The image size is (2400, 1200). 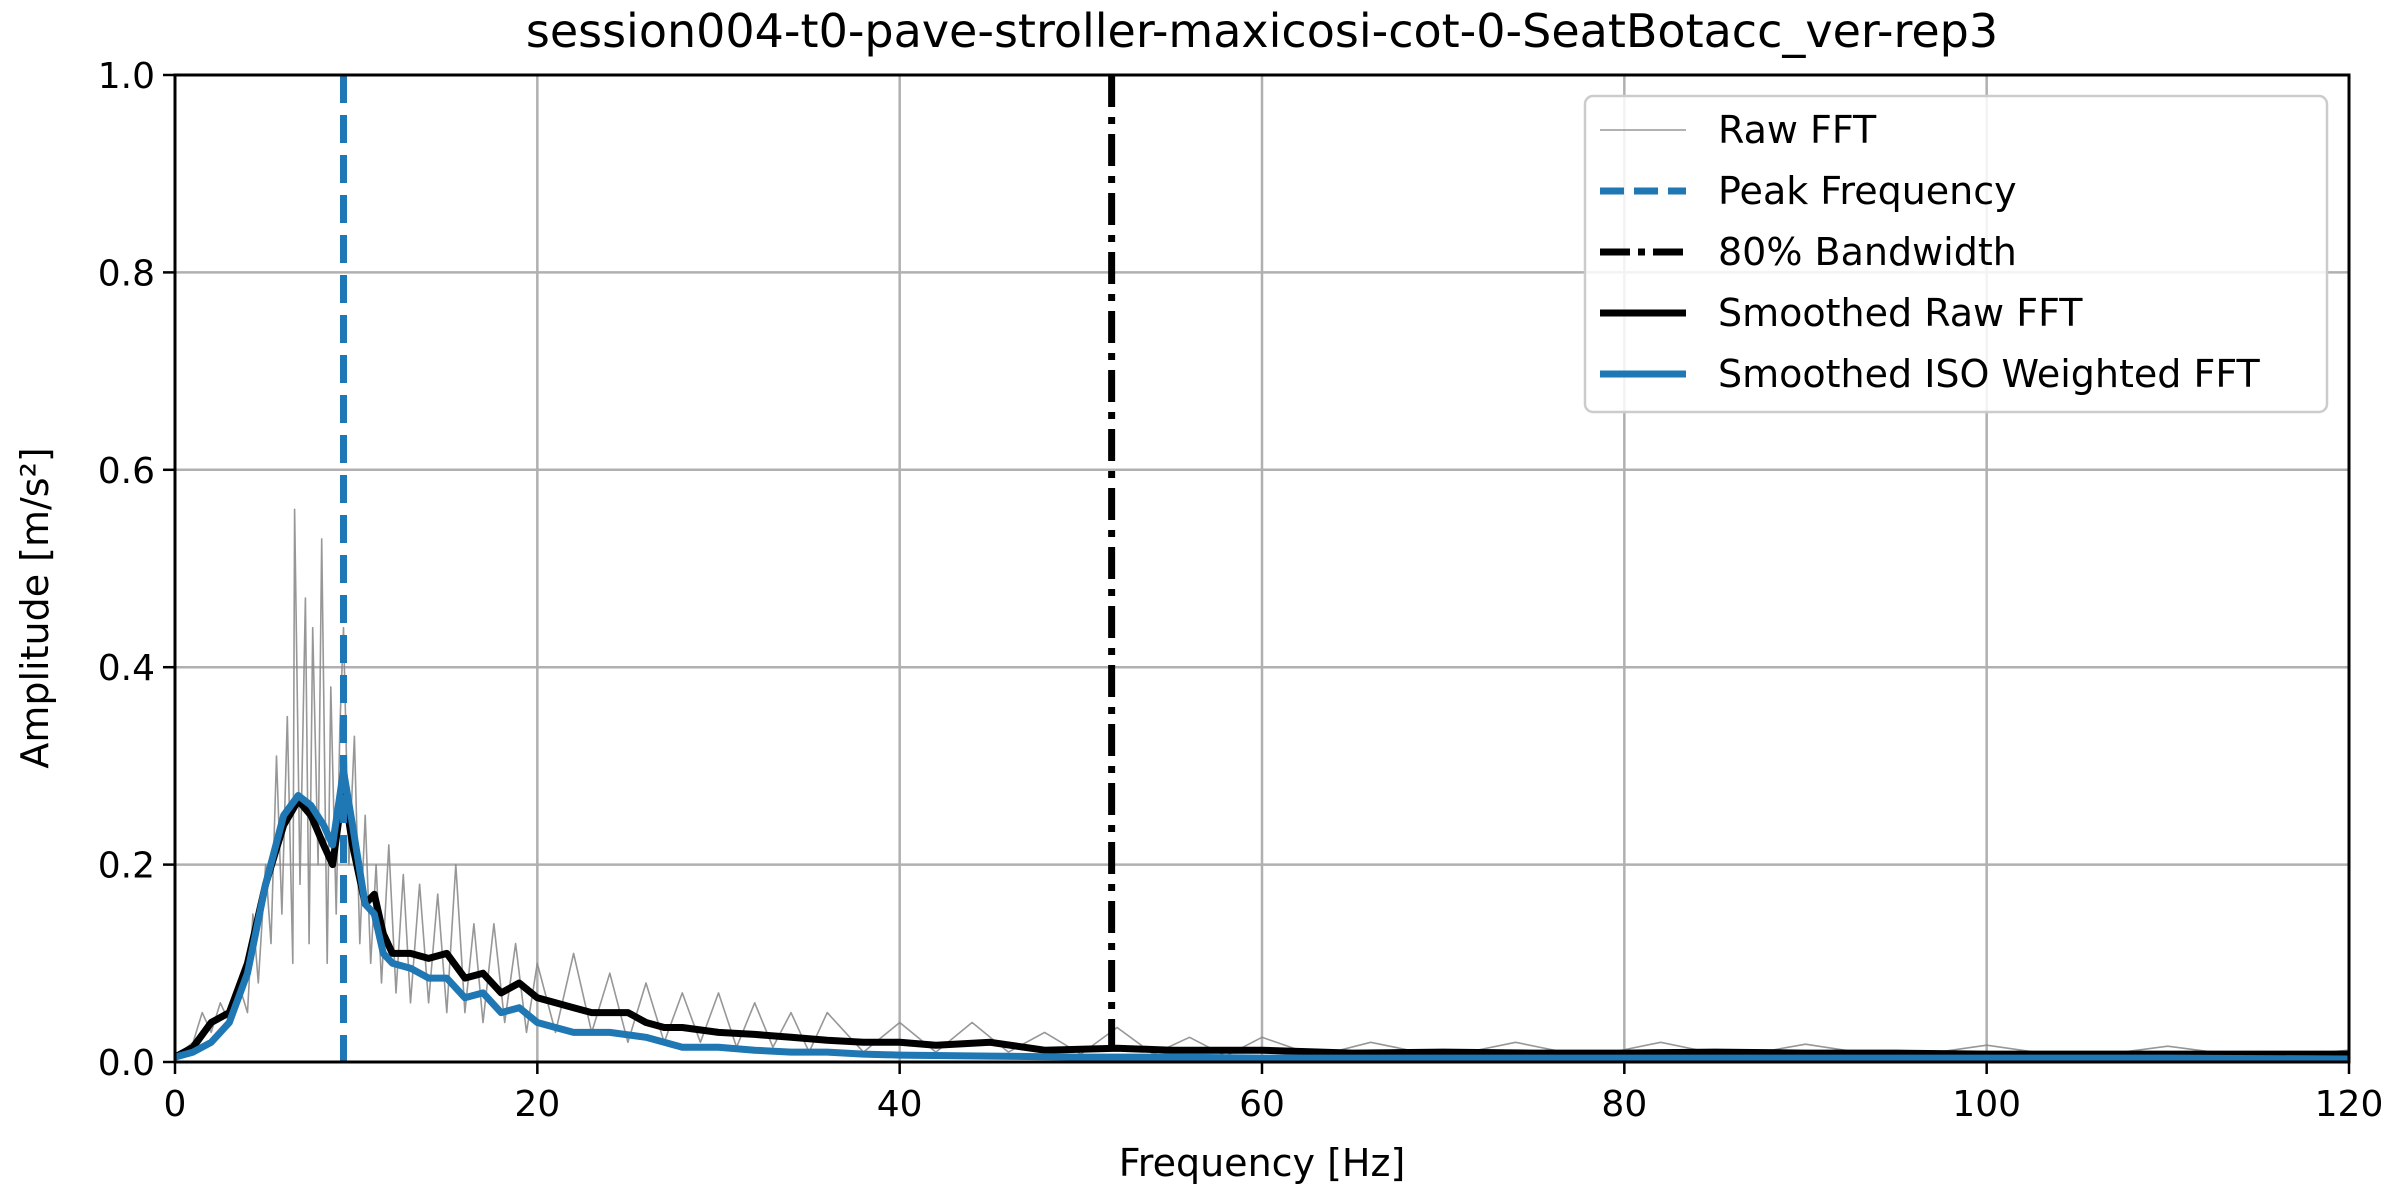 I want to click on legend-label: Smoothed Raw FFT, so click(x=1900, y=313).